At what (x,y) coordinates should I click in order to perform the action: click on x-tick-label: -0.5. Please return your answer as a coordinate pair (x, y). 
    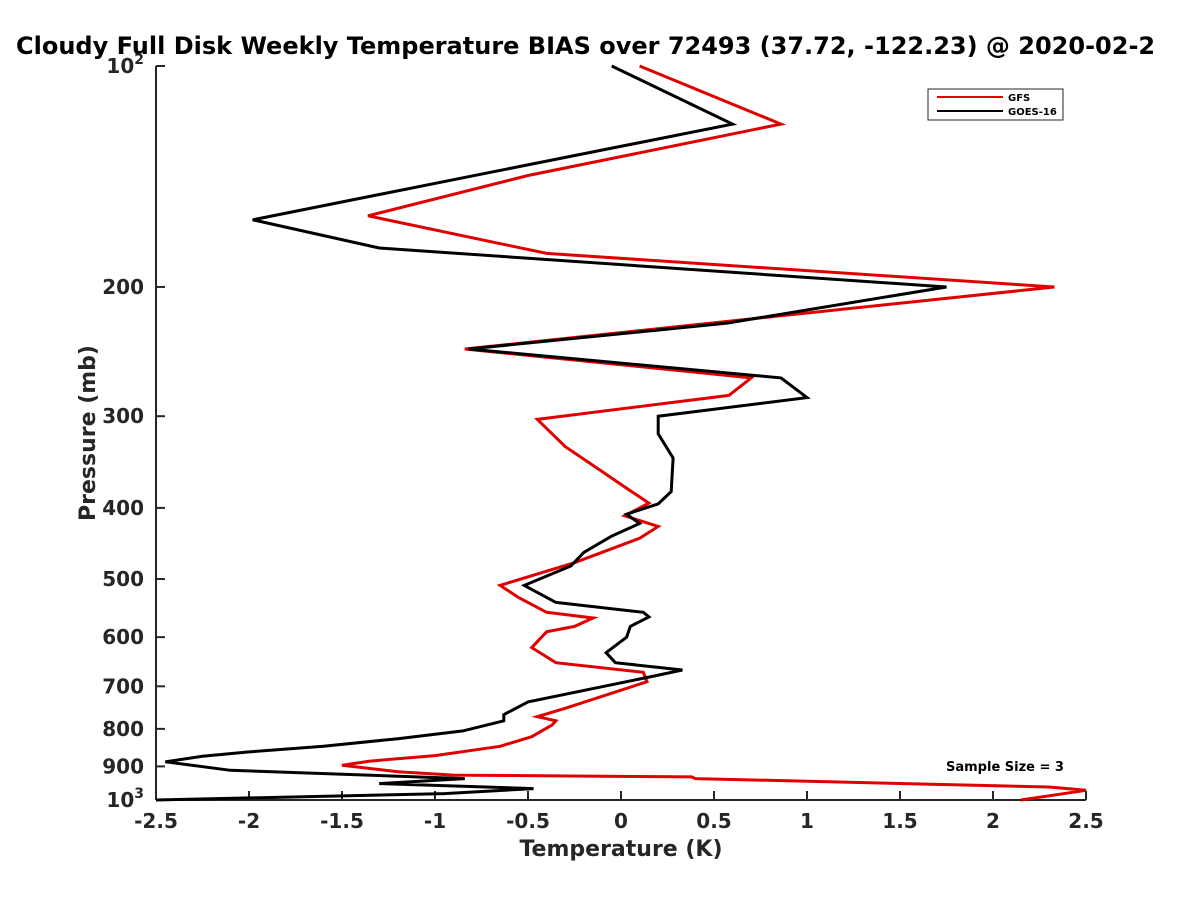
    Looking at the image, I should click on (528, 821).